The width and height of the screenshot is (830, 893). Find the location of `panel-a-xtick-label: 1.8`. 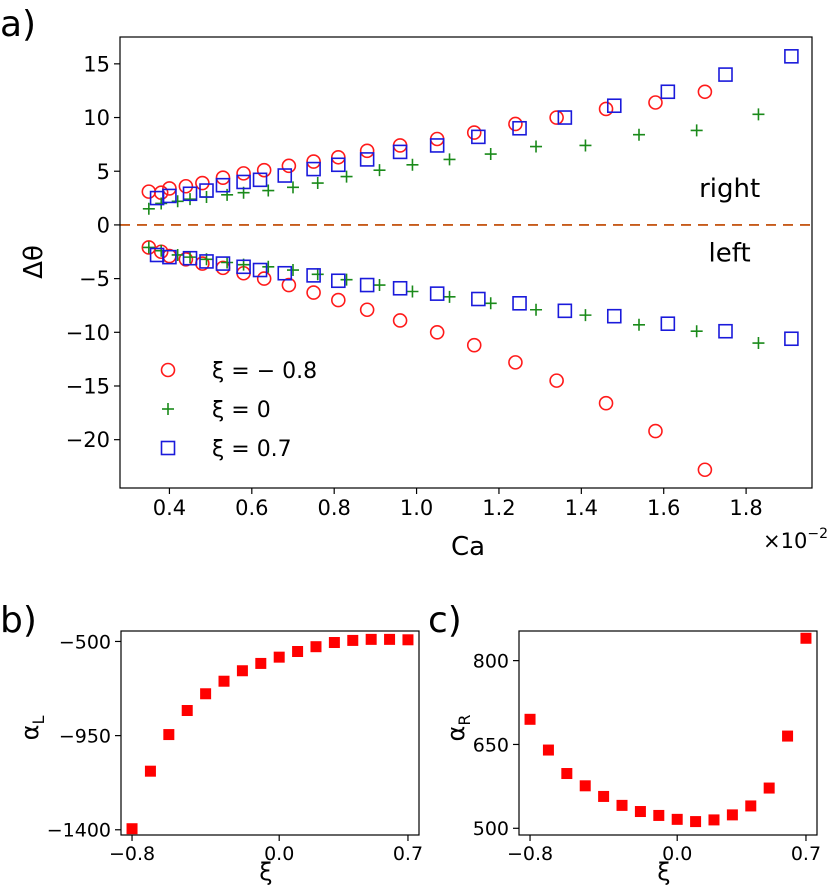

panel-a-xtick-label: 1.8 is located at coordinates (745, 508).